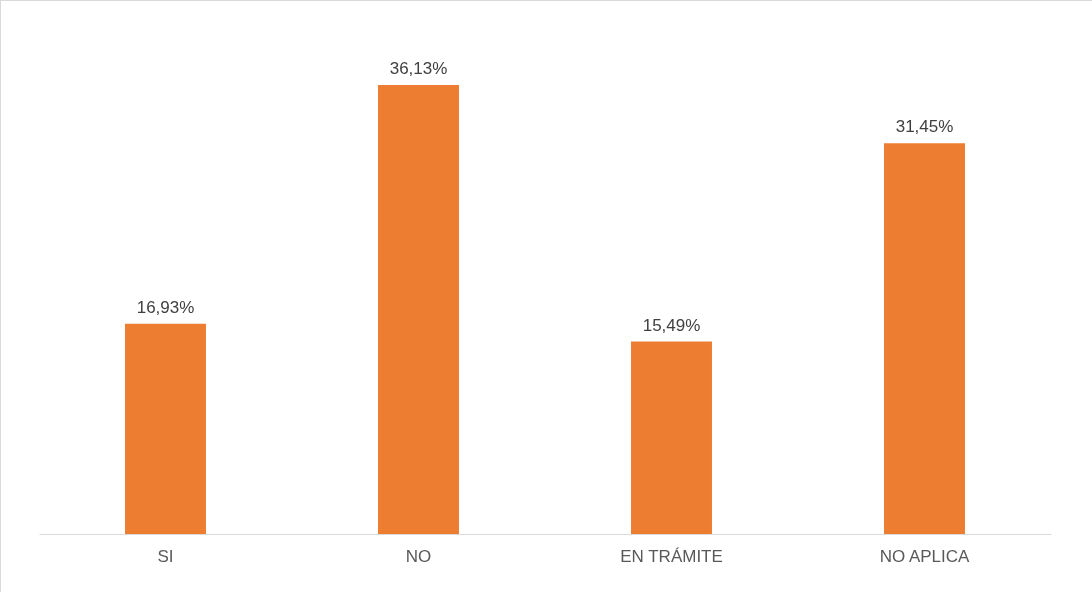  What do you see at coordinates (671, 325) in the screenshot?
I see `data-label: 15,49%` at bounding box center [671, 325].